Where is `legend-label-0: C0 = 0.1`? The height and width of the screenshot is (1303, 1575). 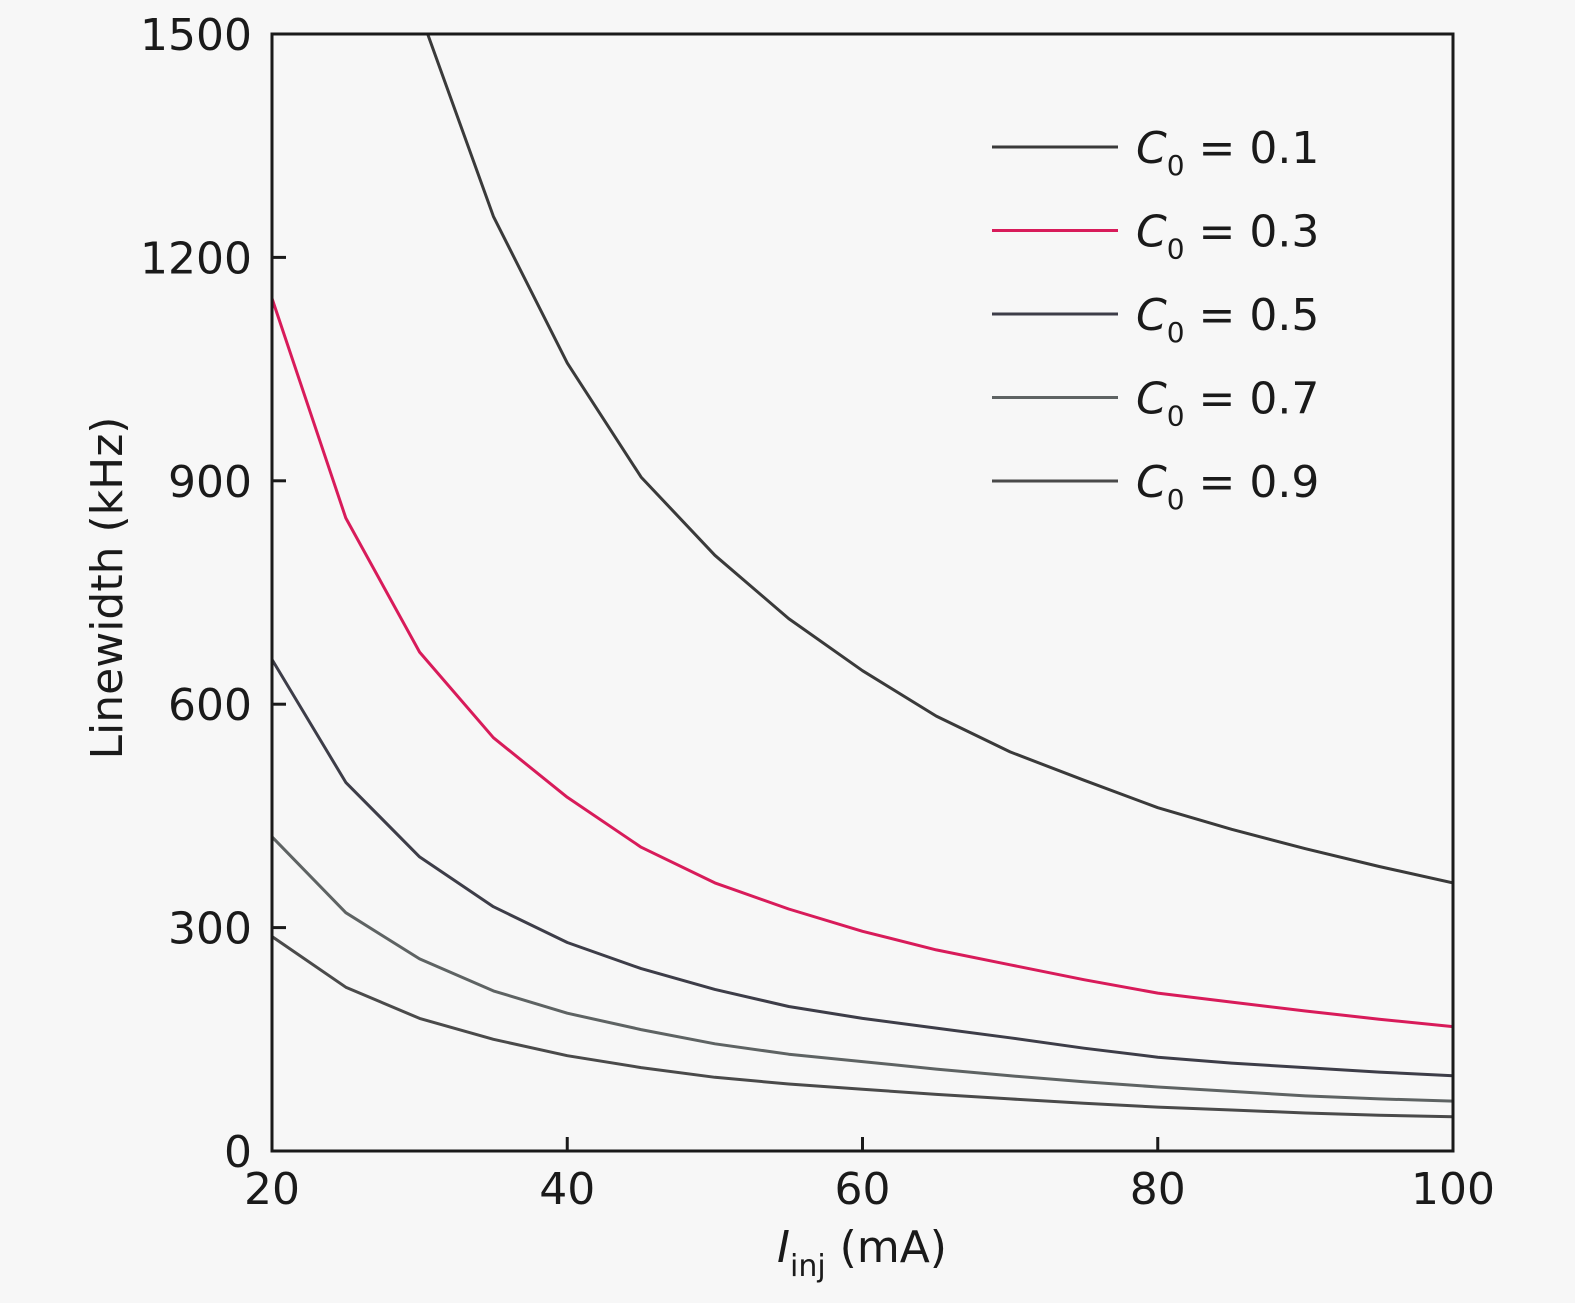 legend-label-0: C0 = 0.1 is located at coordinates (1227, 152).